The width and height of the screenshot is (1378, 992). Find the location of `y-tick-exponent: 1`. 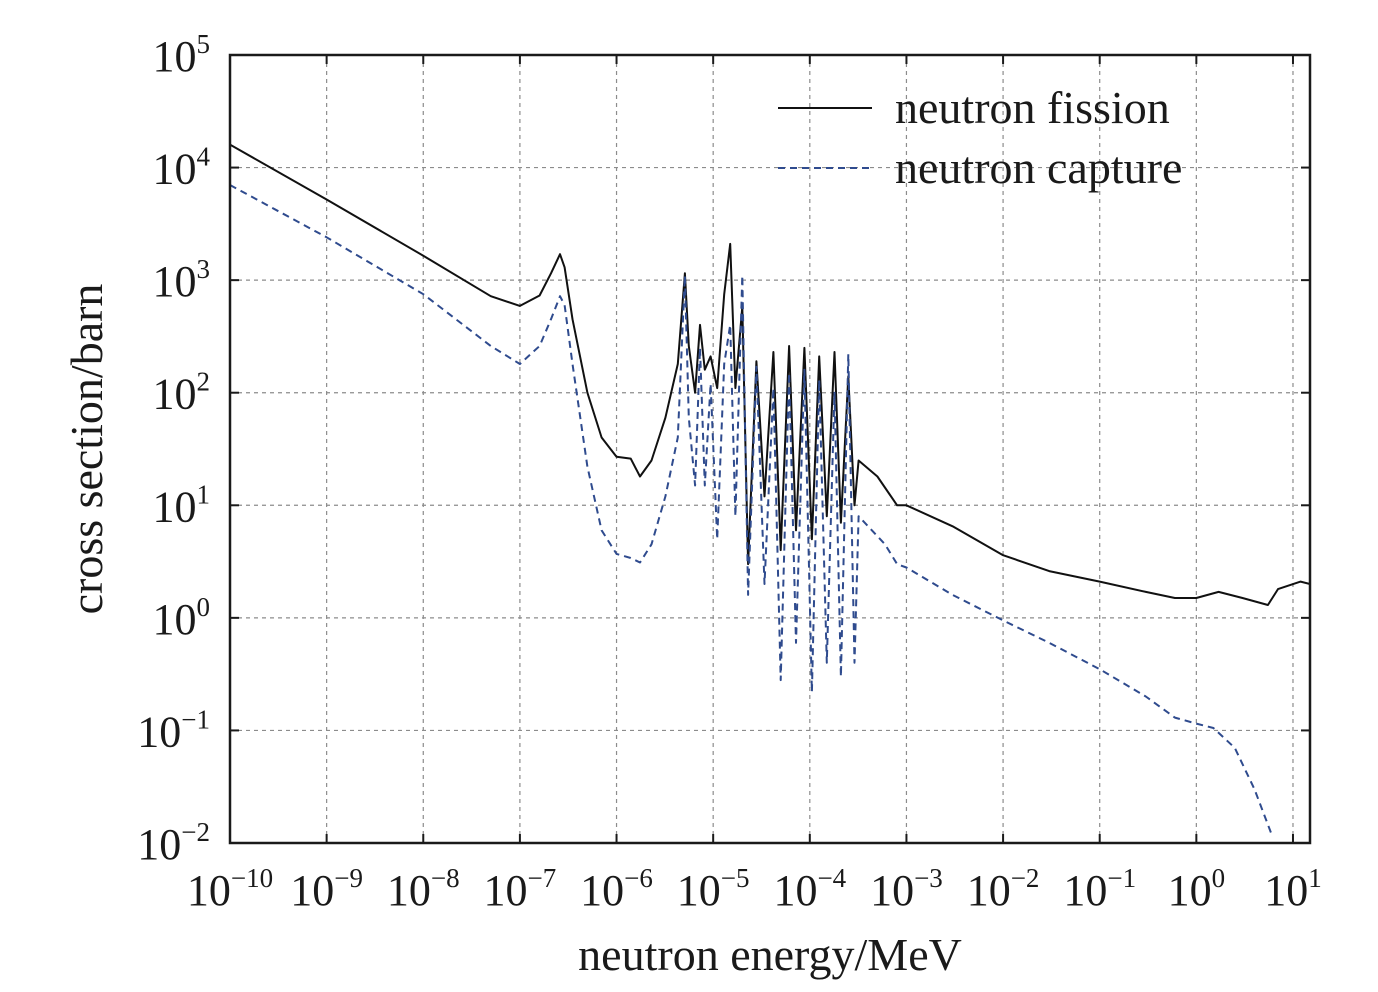

y-tick-exponent: 1 is located at coordinates (204, 494).